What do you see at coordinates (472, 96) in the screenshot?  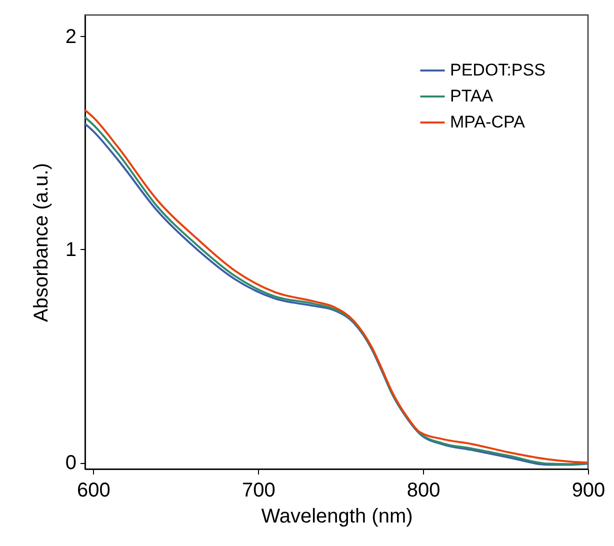 I see `legend-label: PTAA` at bounding box center [472, 96].